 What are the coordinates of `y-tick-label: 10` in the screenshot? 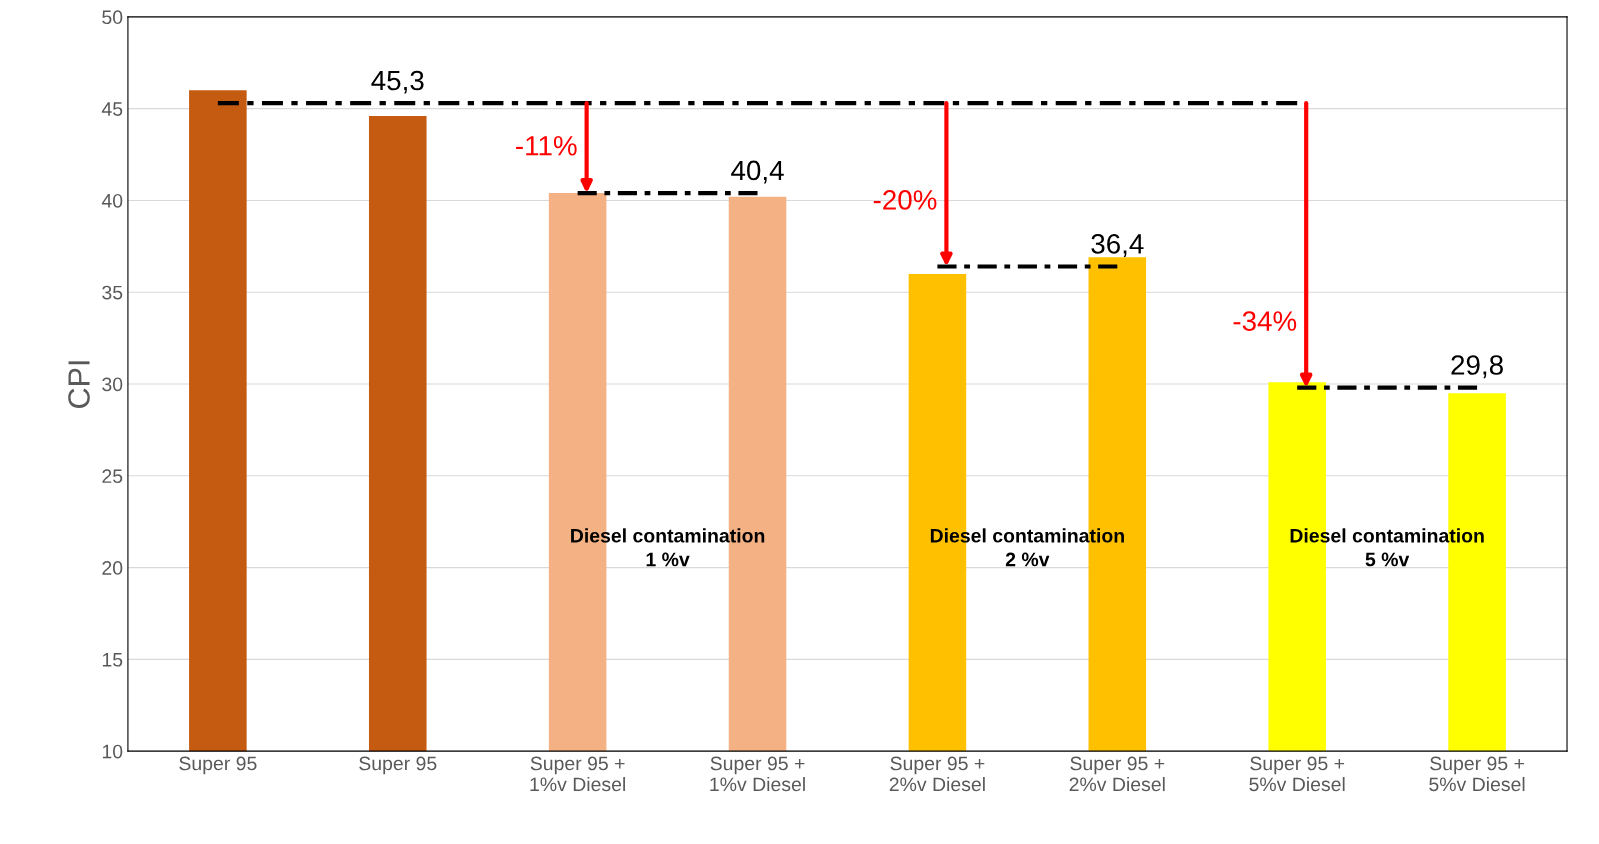 It's located at (112, 751).